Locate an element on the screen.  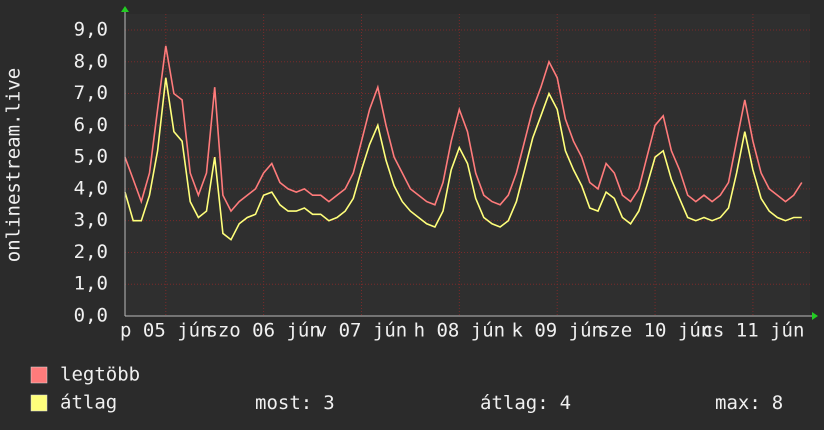
x-tick-label: h 08 jún is located at coordinates (460, 331).